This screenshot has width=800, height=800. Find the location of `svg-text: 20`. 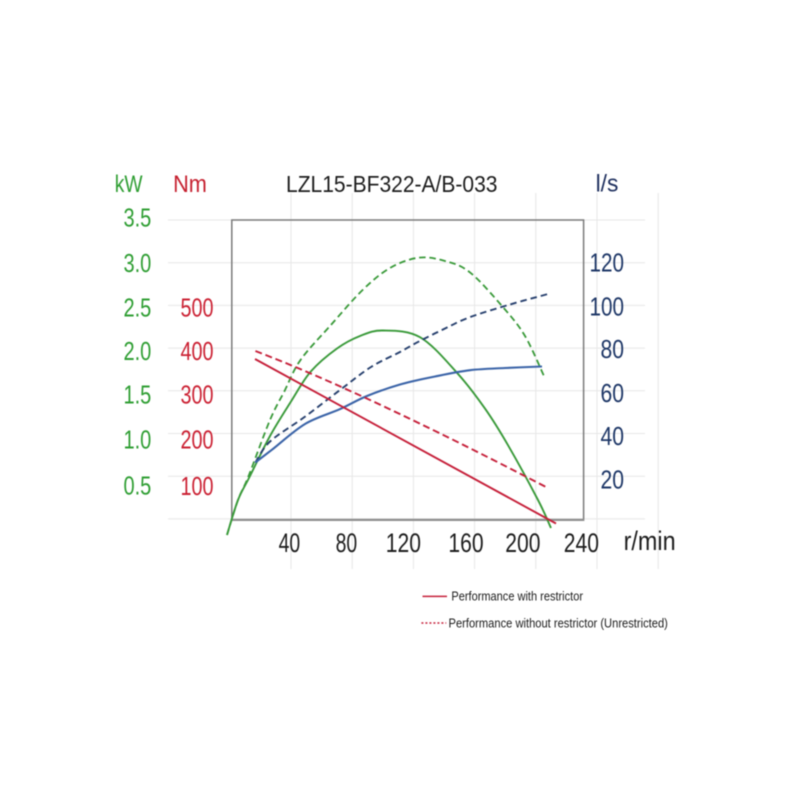

svg-text: 20 is located at coordinates (613, 480).